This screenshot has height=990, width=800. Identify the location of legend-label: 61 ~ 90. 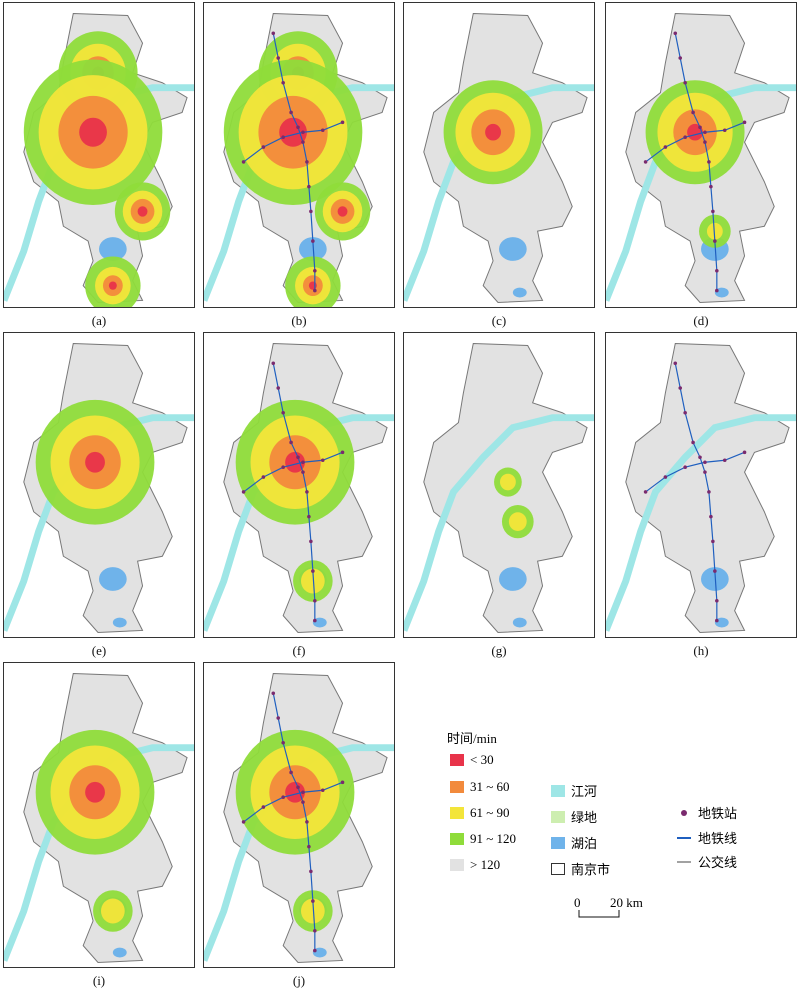
(490, 812).